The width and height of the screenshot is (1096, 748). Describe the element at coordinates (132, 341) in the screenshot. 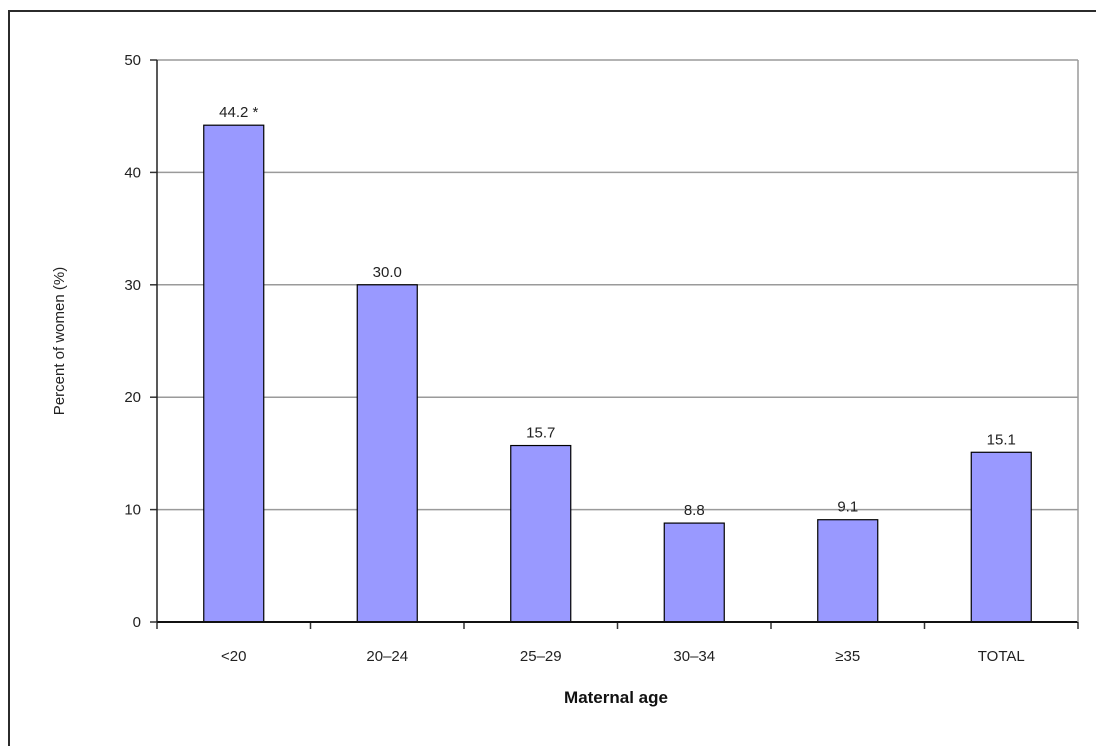

I see `y-tick-labels: 0 10 20 30 40 50` at that location.